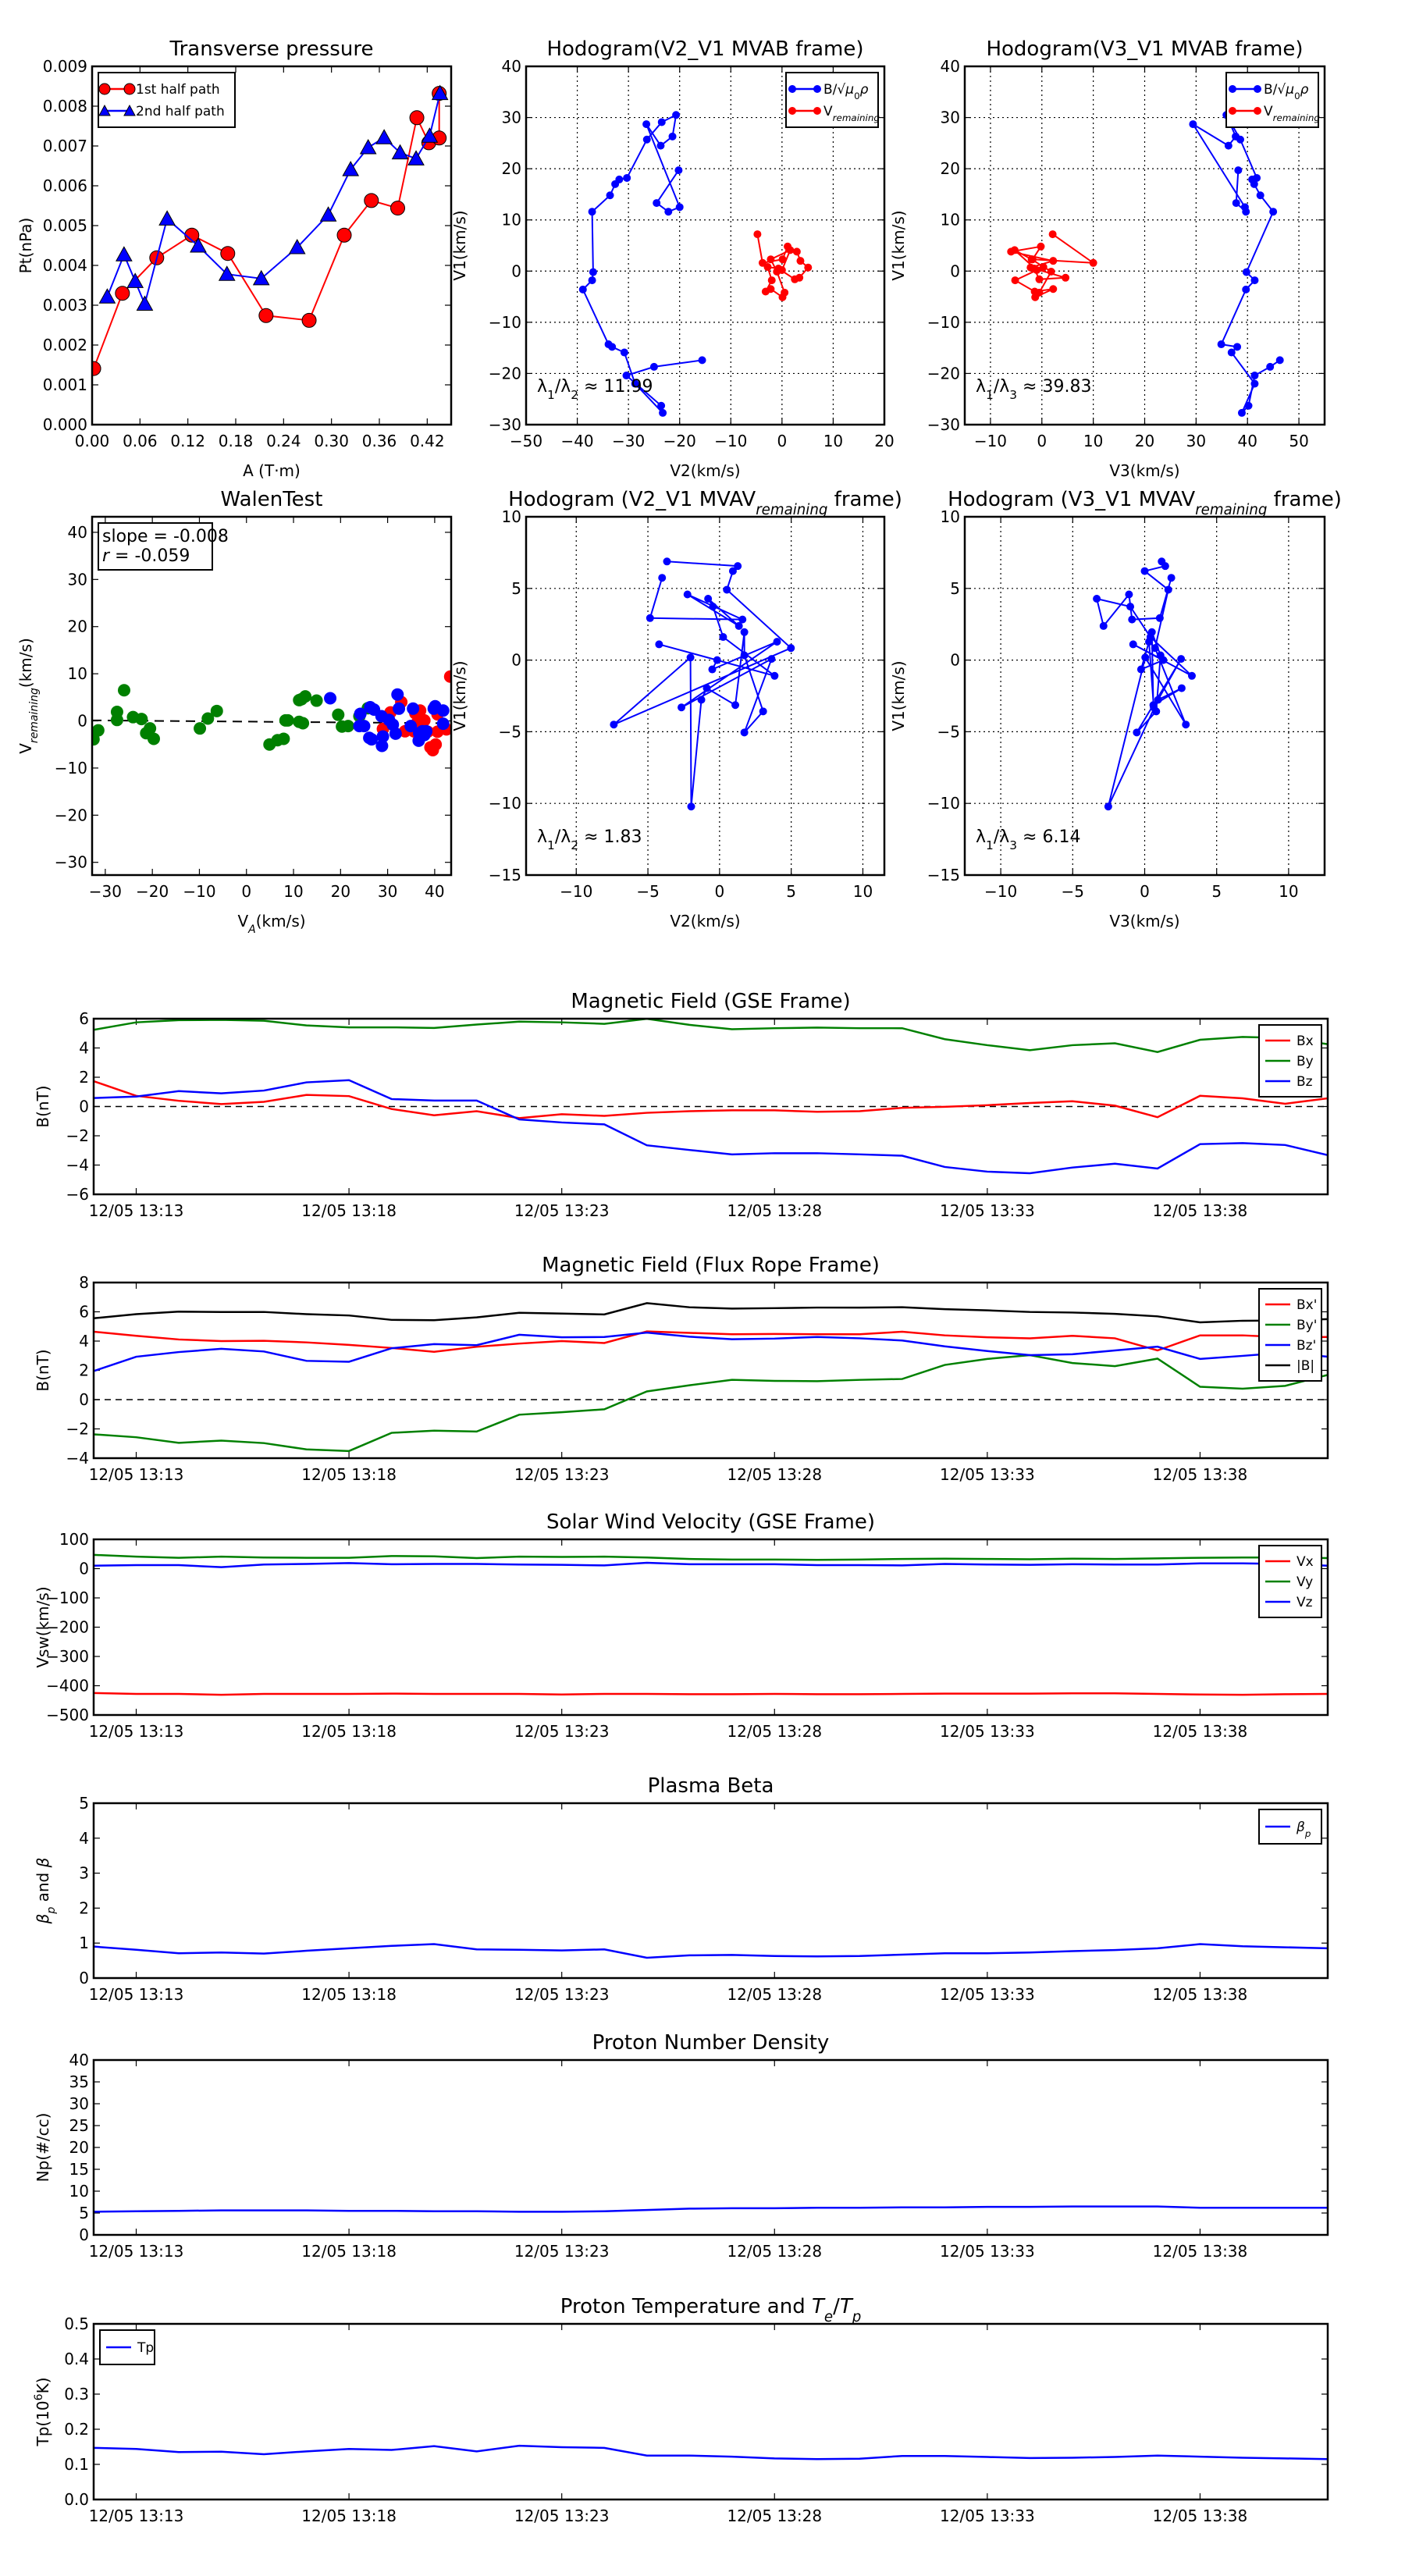  What do you see at coordinates (1304, 499) in the screenshot?
I see `chart-title-part: frame)` at bounding box center [1304, 499].